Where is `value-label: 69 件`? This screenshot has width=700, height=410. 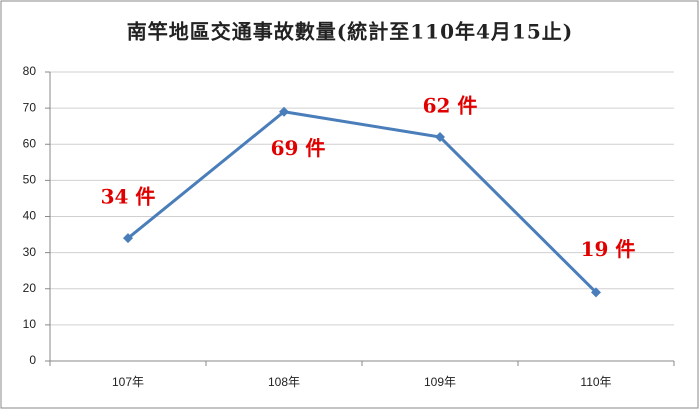 value-label: 69 件 is located at coordinates (298, 148).